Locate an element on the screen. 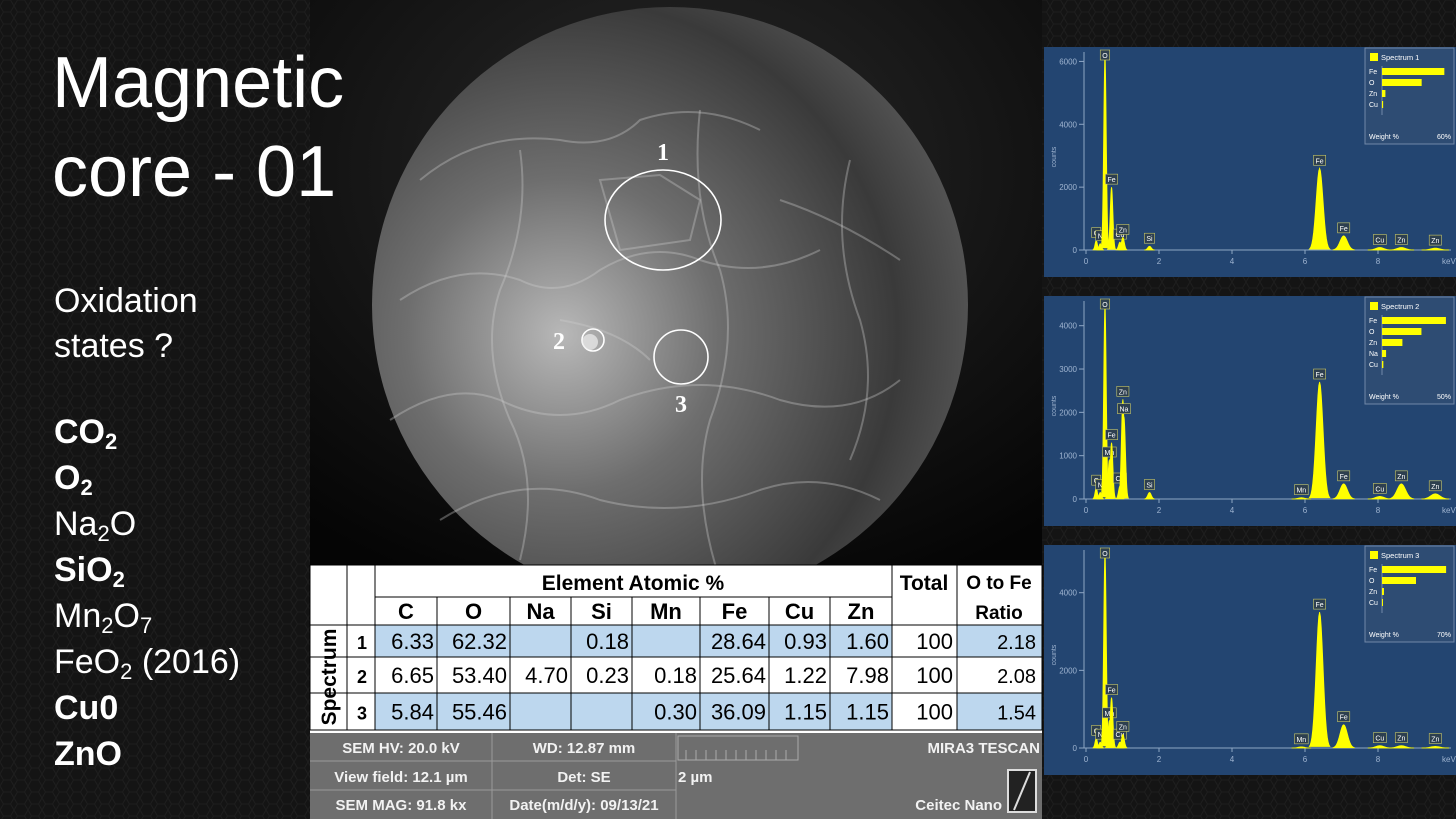 The width and height of the screenshot is (1456, 819). weight-element: Zn is located at coordinates (1373, 592).